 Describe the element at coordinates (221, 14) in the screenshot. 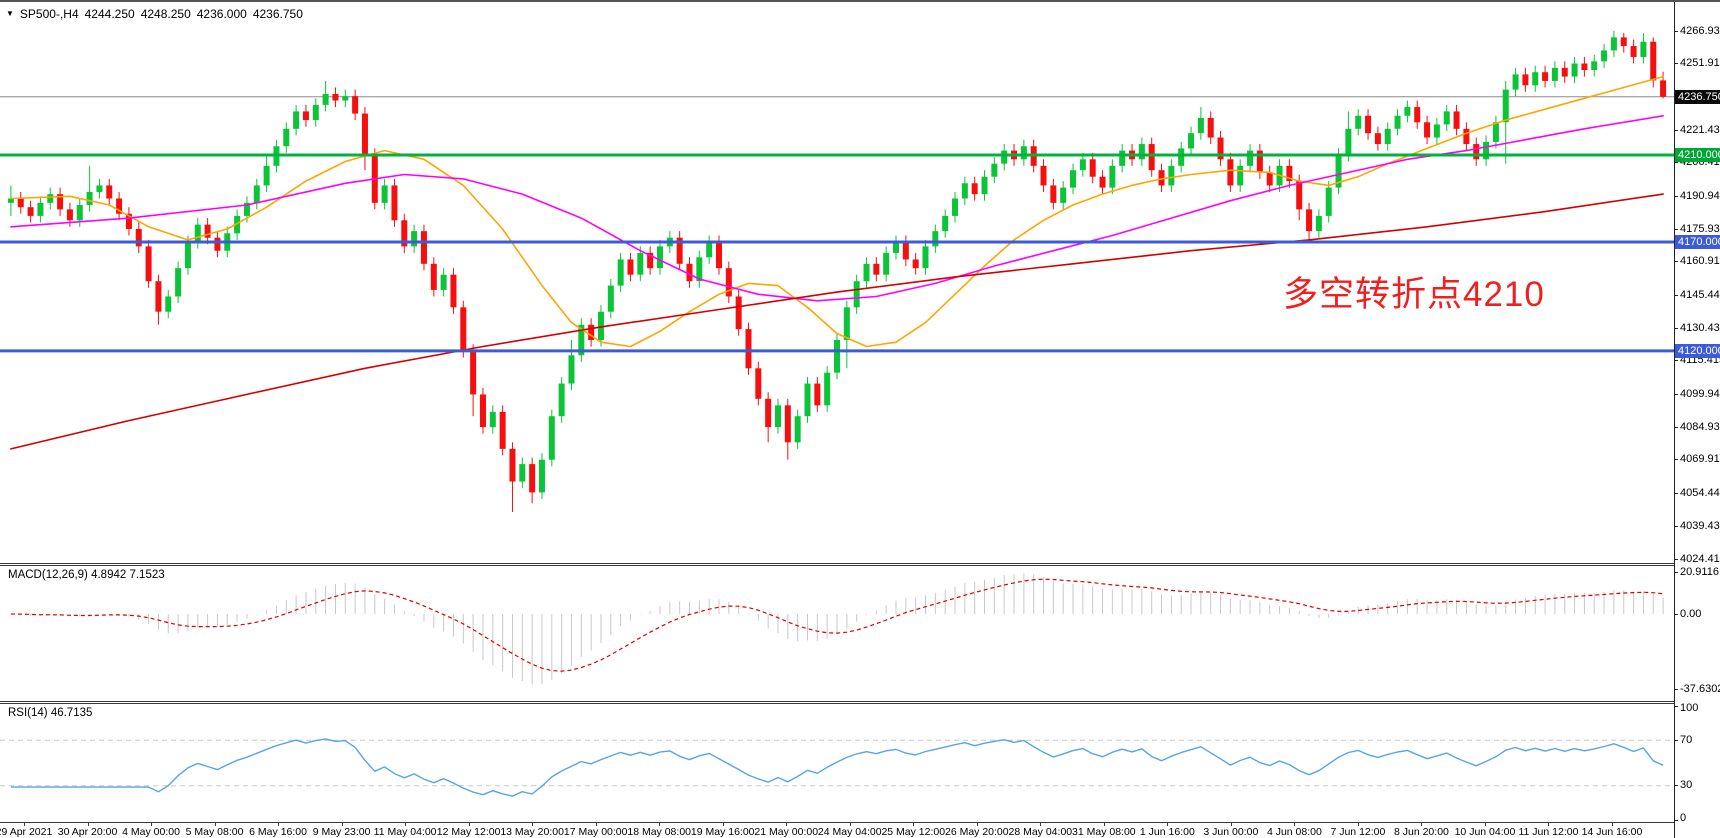

I see `quote-low: 4236.000` at that location.